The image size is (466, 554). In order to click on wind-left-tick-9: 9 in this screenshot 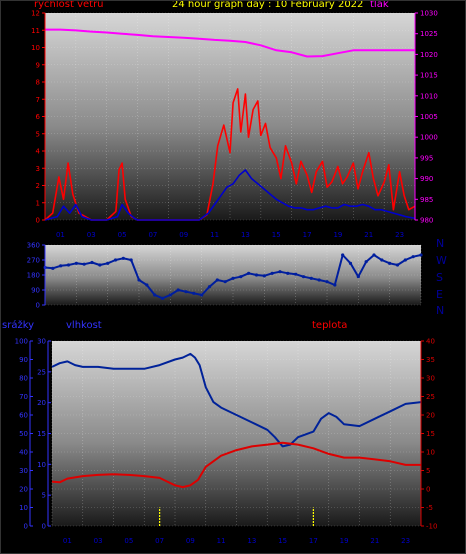, I will do `click(38, 65)`.